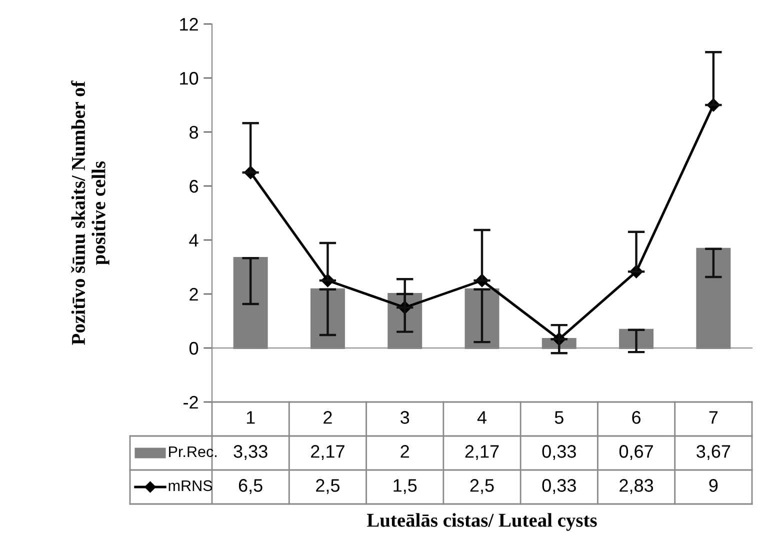 Image resolution: width=758 pixels, height=536 pixels. What do you see at coordinates (405, 486) in the screenshot?
I see `data-label: 1,5` at bounding box center [405, 486].